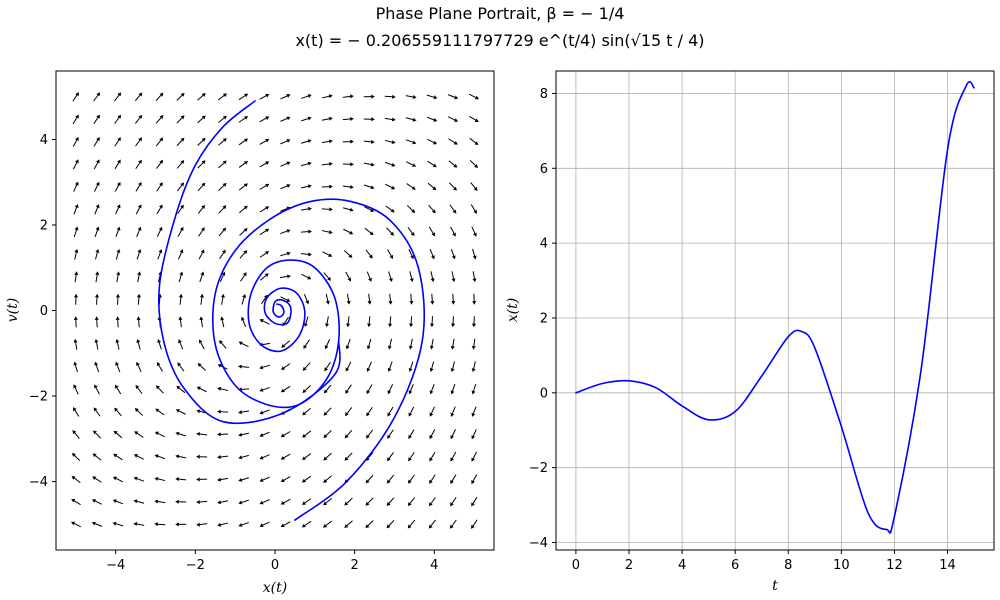 The height and width of the screenshot is (600, 1000). Describe the element at coordinates (775, 586) in the screenshot. I see `time-x-axis-label: t` at that location.